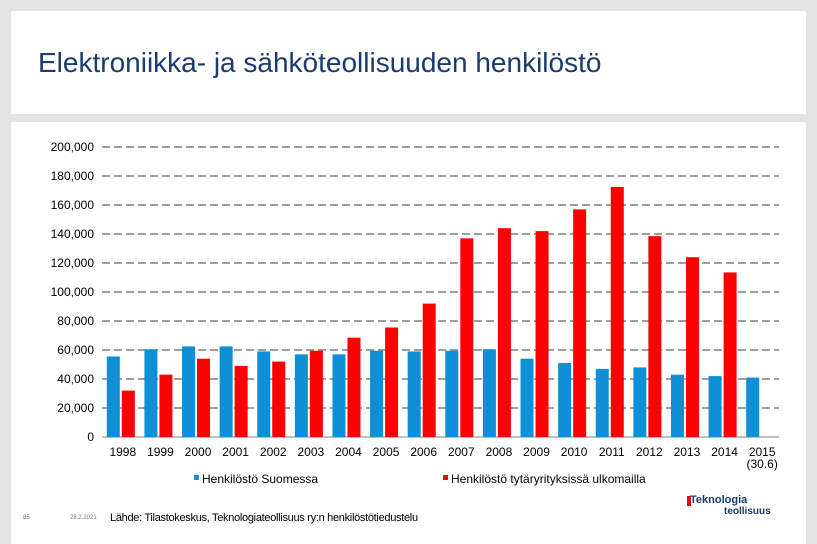 This screenshot has height=544, width=817. What do you see at coordinates (423, 452) in the screenshot?
I see `x-tick-label: 2006` at bounding box center [423, 452].